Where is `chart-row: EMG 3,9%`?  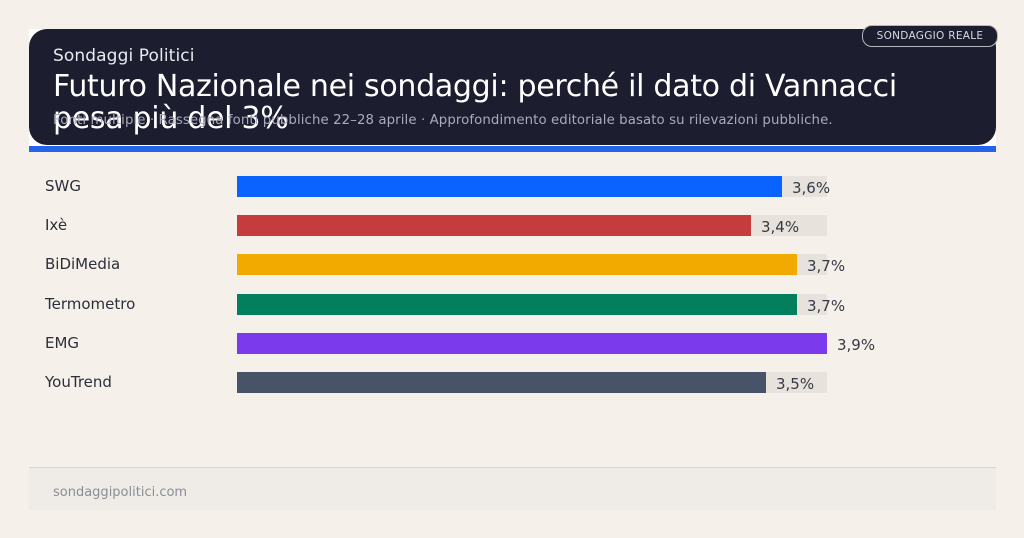
chart-row: EMG 3,9% is located at coordinates (512, 343).